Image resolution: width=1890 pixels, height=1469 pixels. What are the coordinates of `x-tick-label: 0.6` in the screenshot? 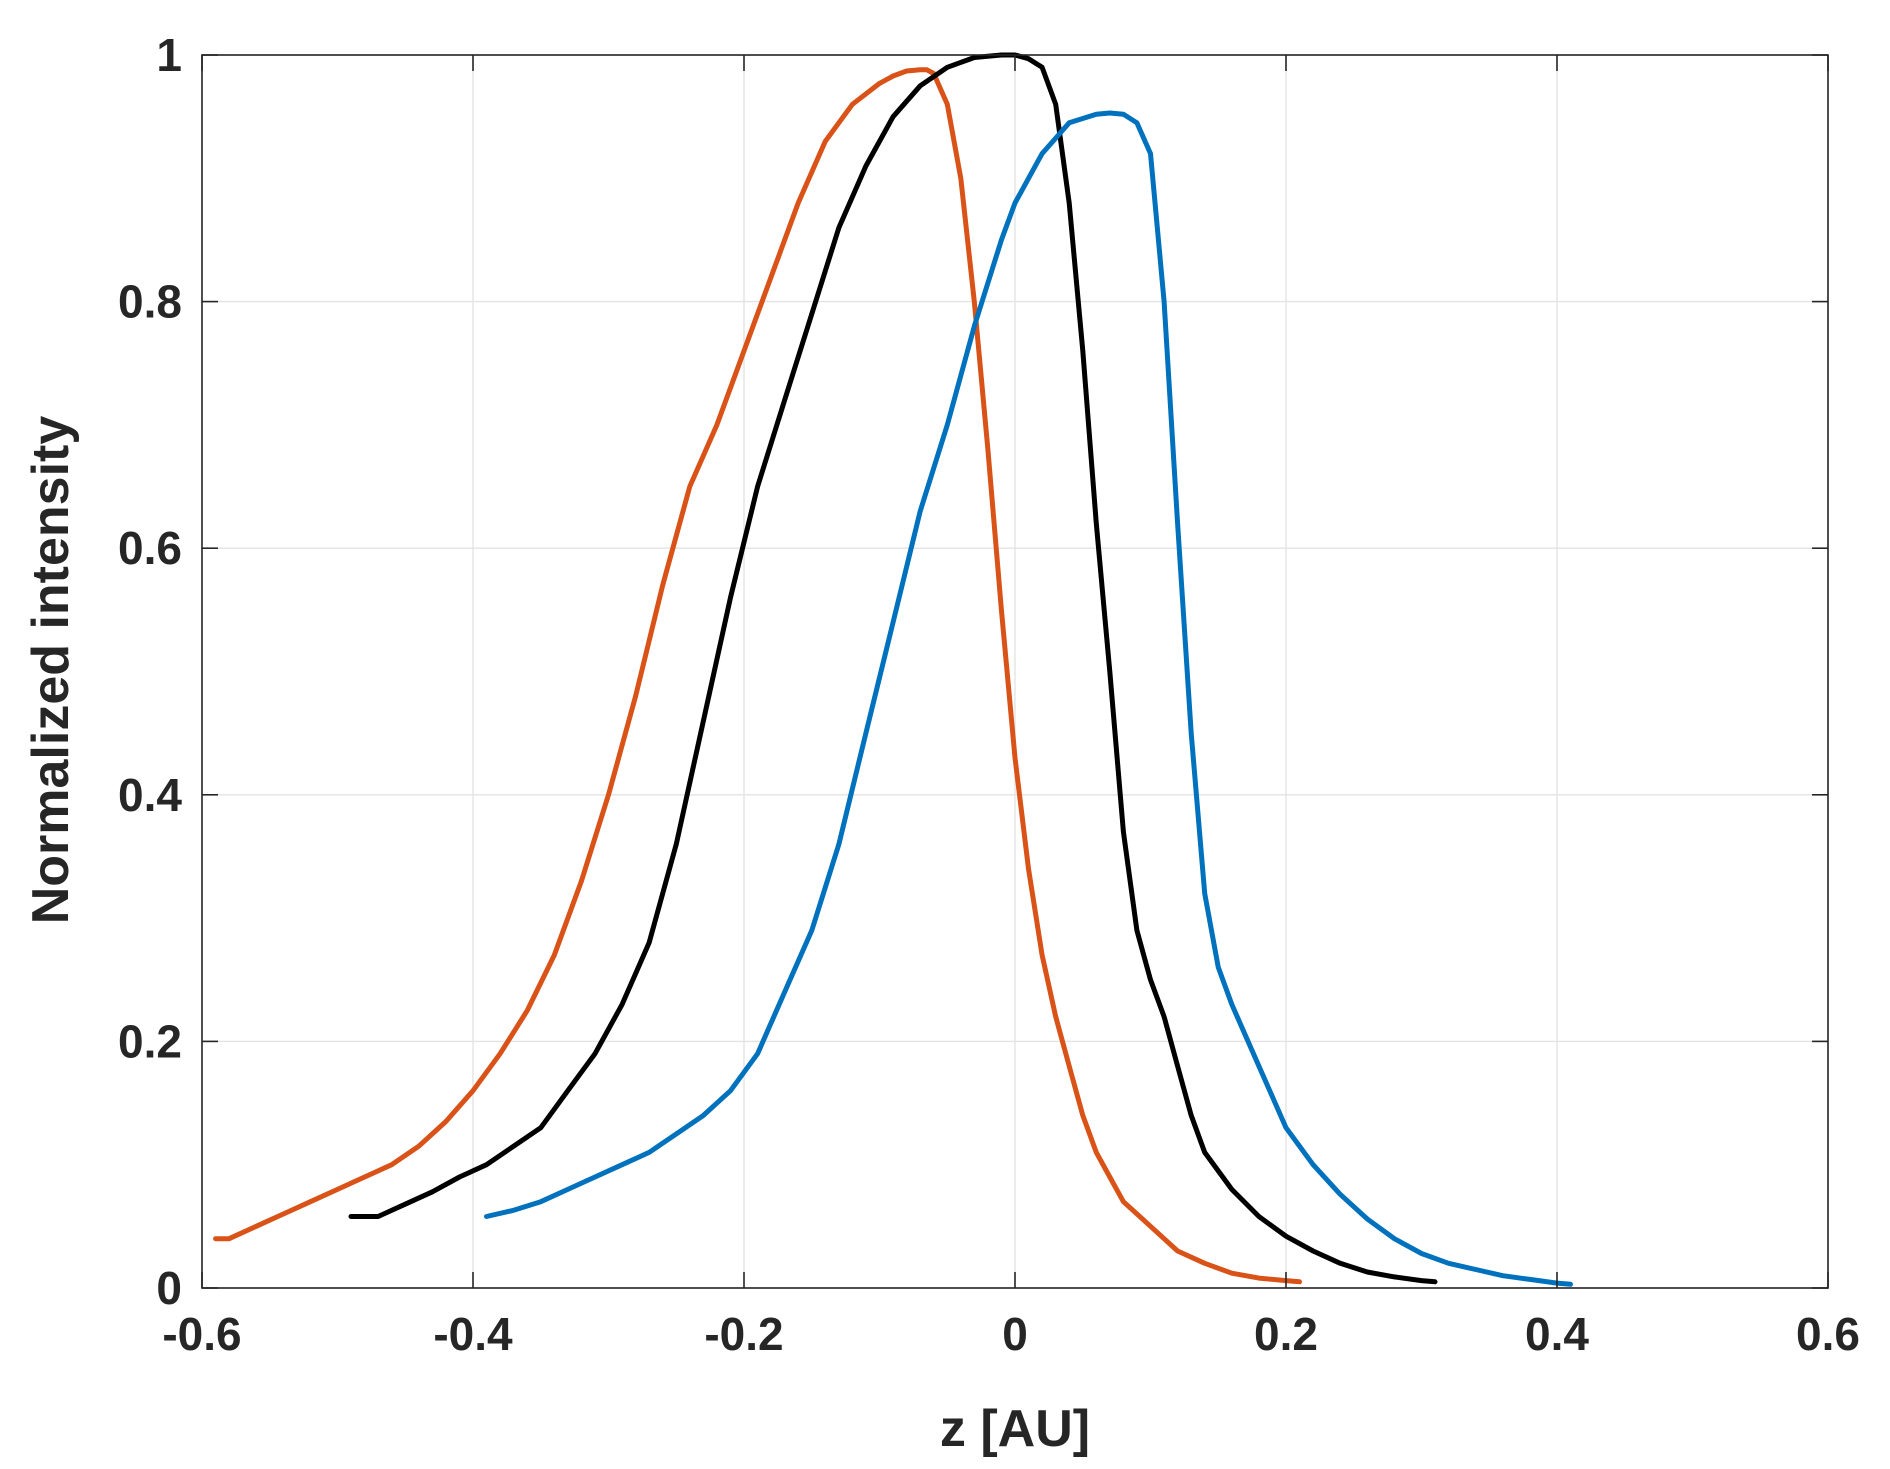 It's located at (1828, 1334).